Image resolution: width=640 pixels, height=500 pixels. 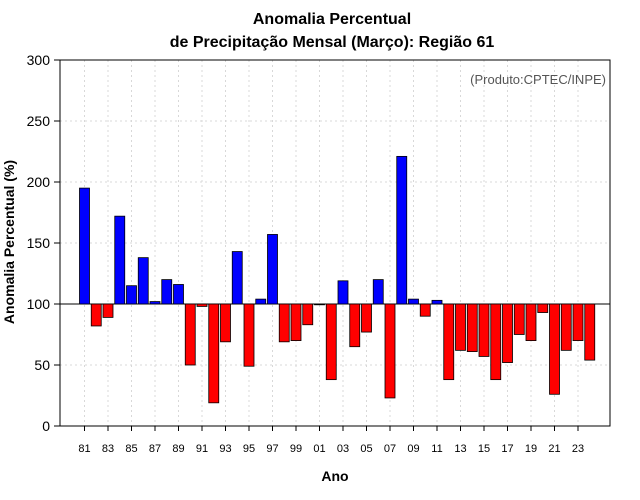 I want to click on x-tick-label-89: 89, so click(x=178, y=449).